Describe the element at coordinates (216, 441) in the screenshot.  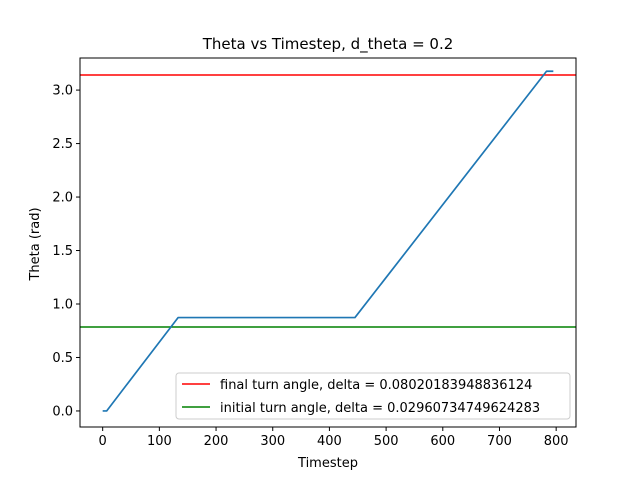
I see `x-tick-label: 200` at that location.